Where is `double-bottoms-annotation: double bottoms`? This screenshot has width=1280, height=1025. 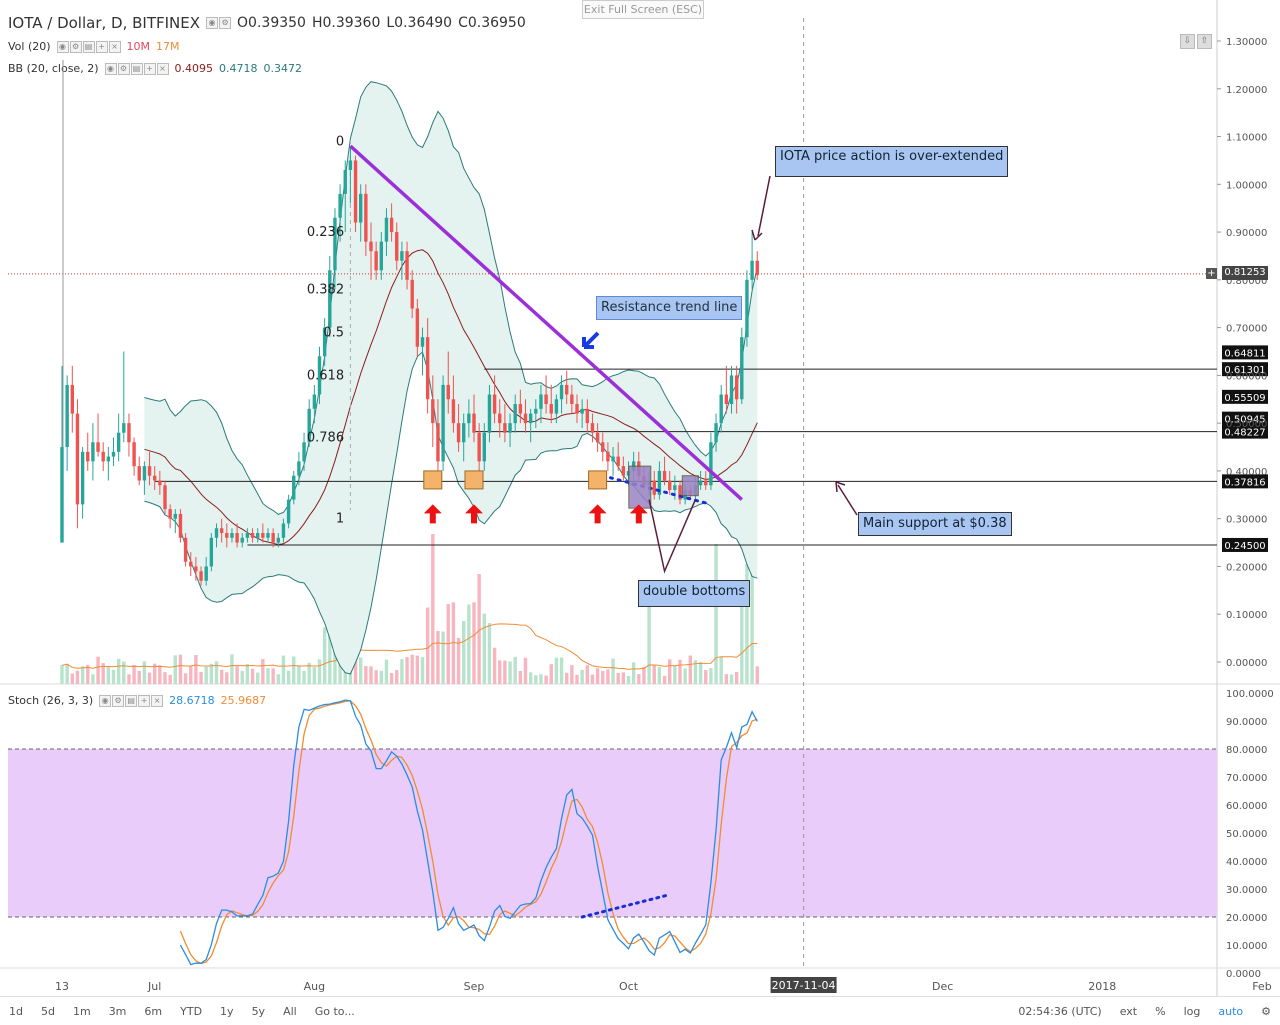 double-bottoms-annotation: double bottoms is located at coordinates (694, 593).